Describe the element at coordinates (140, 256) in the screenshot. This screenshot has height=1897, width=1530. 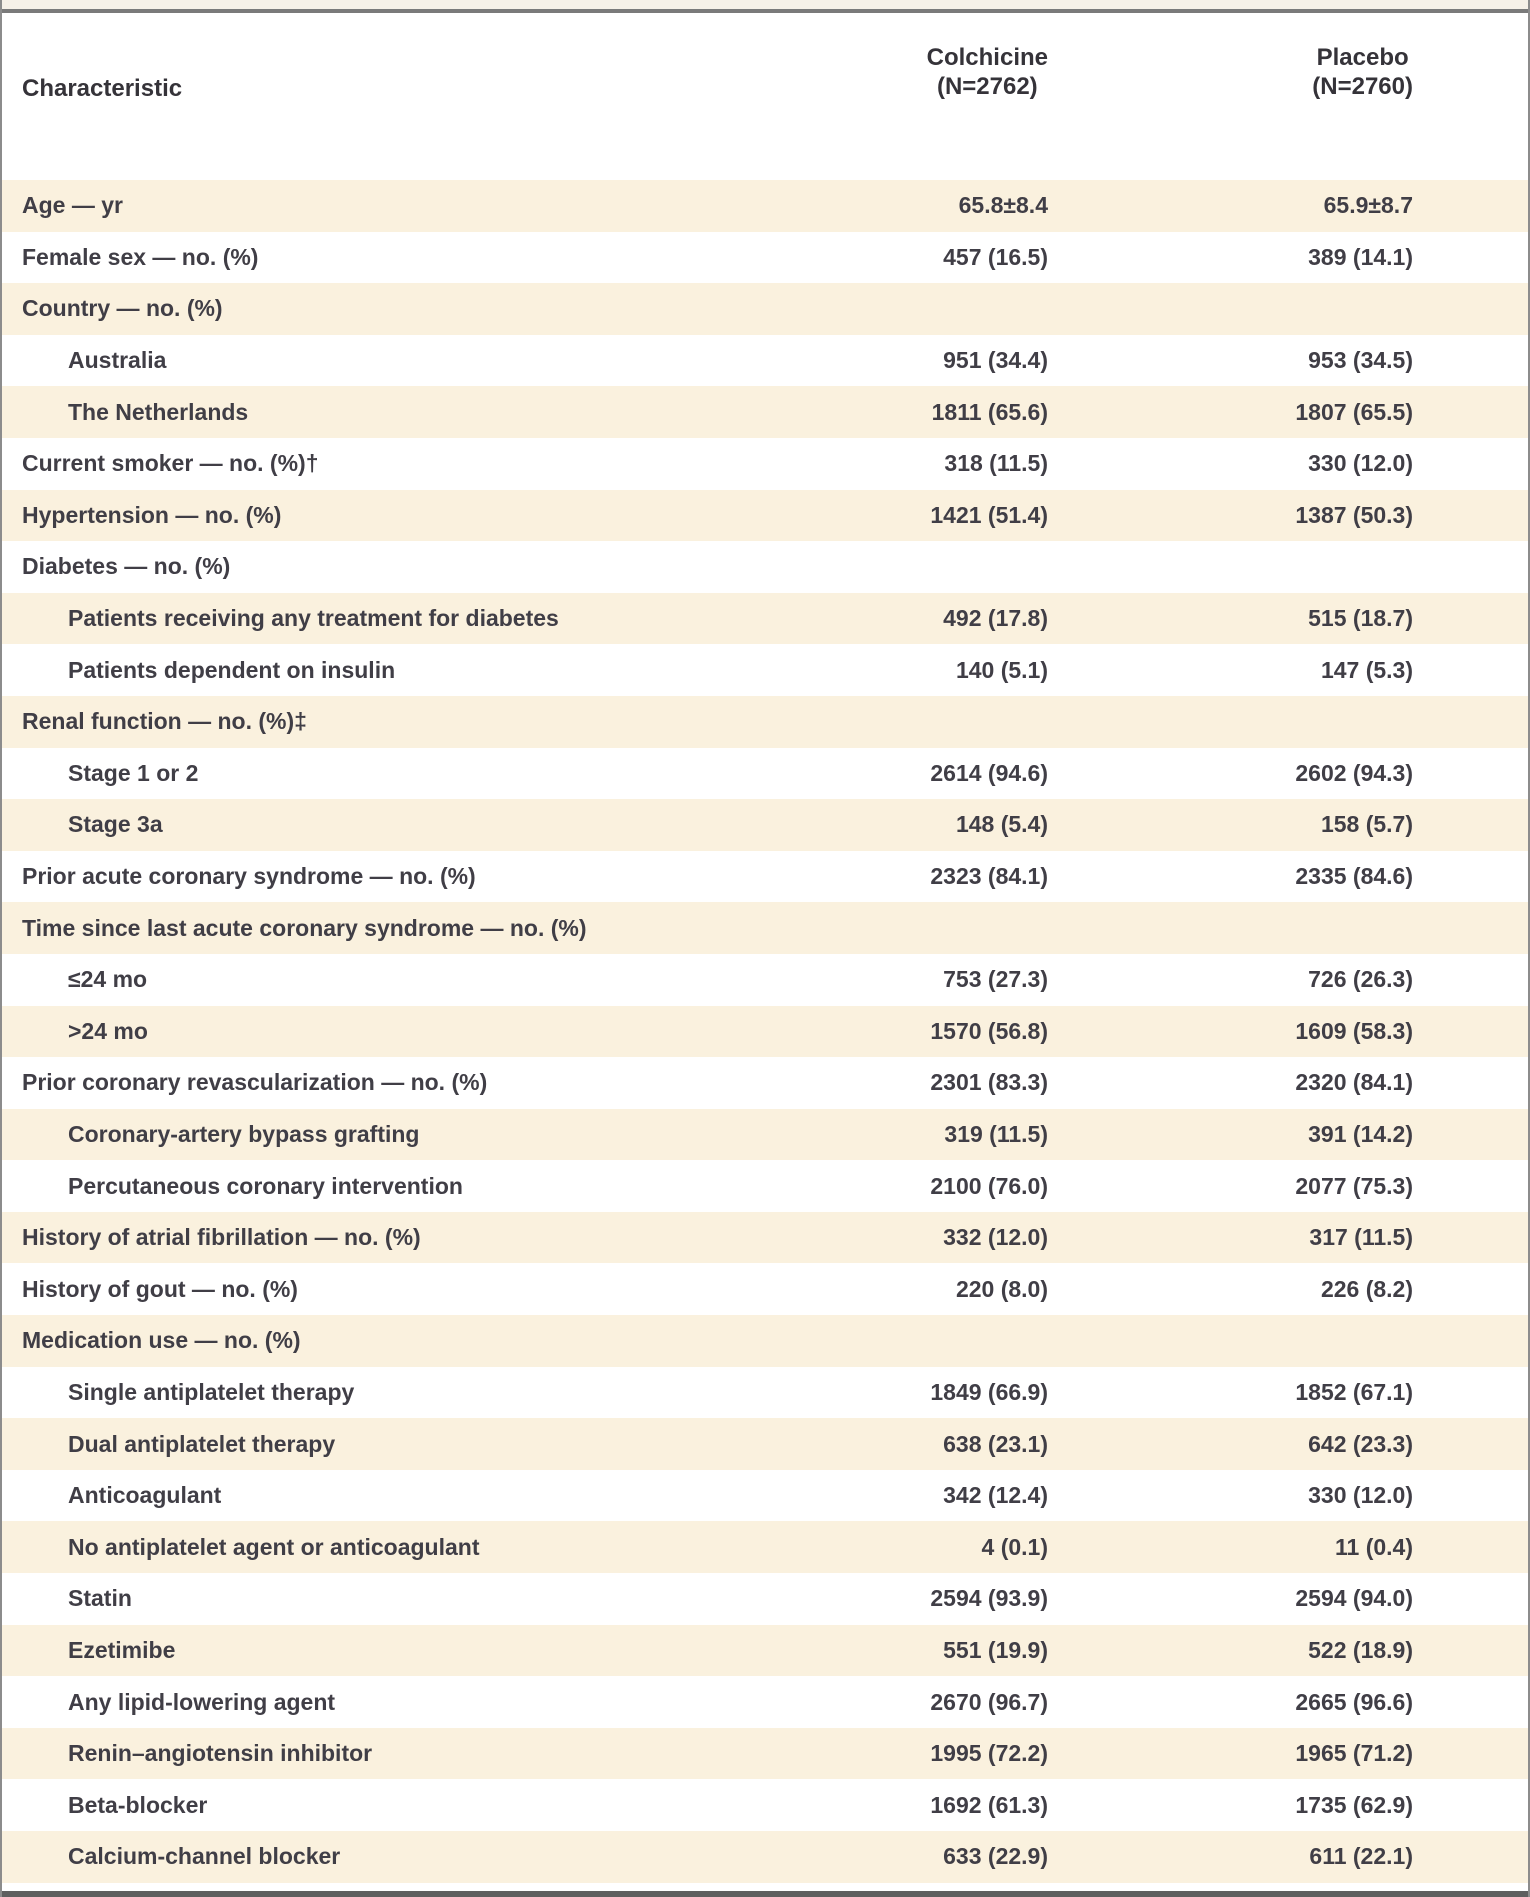
I see `row-label: Female sex — no. (%)` at that location.